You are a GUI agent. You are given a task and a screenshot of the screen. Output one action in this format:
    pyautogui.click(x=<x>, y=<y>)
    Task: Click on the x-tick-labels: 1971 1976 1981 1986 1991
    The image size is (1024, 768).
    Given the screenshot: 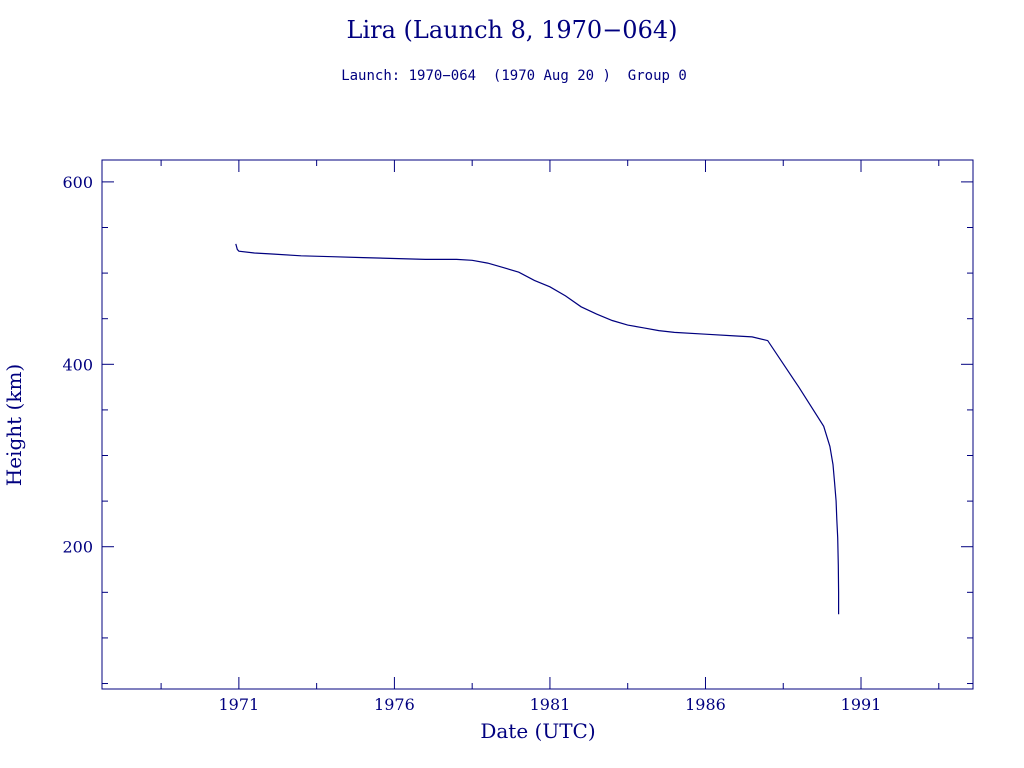 What is the action you would take?
    pyautogui.click(x=550, y=704)
    